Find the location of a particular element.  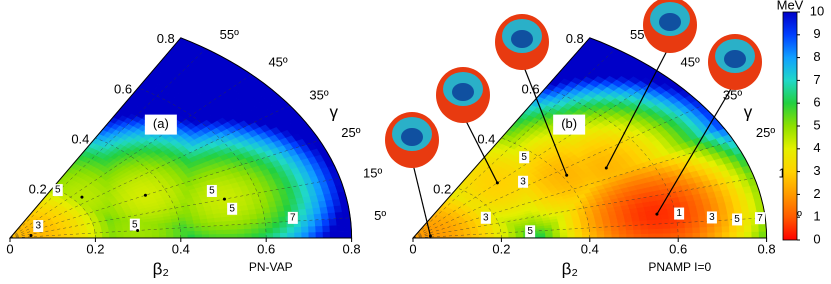

colorbar-tick-label: 2 is located at coordinates (816, 193).